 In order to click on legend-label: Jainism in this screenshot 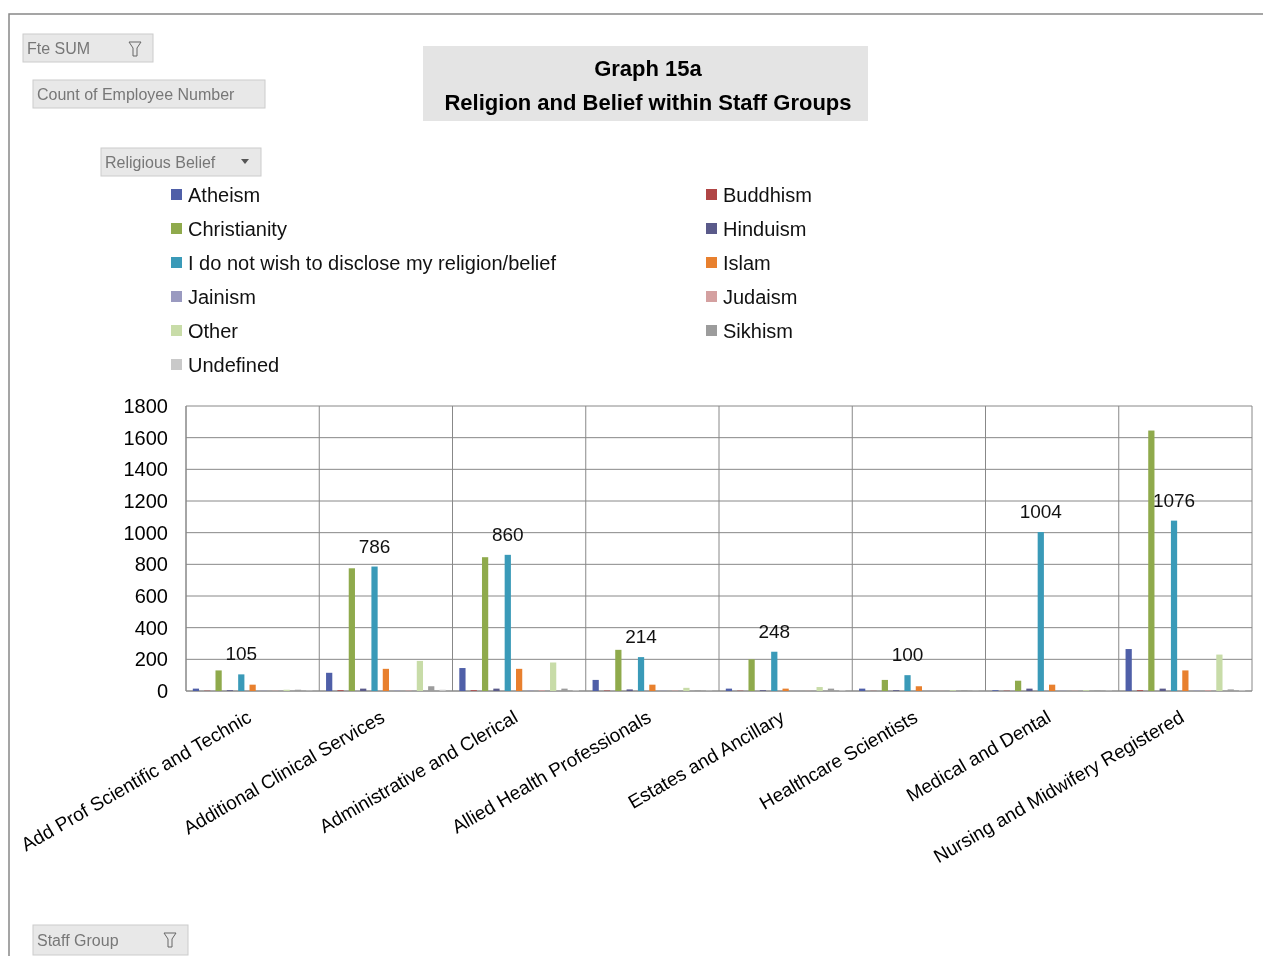, I will do `click(222, 297)`.